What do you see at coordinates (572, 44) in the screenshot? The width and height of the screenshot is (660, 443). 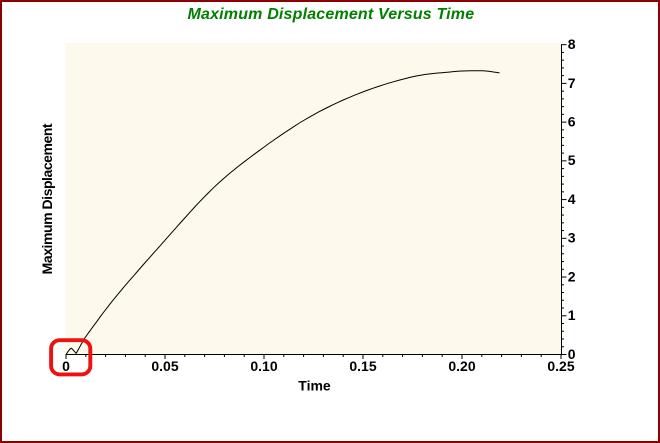 I see `svg-text: 8` at bounding box center [572, 44].